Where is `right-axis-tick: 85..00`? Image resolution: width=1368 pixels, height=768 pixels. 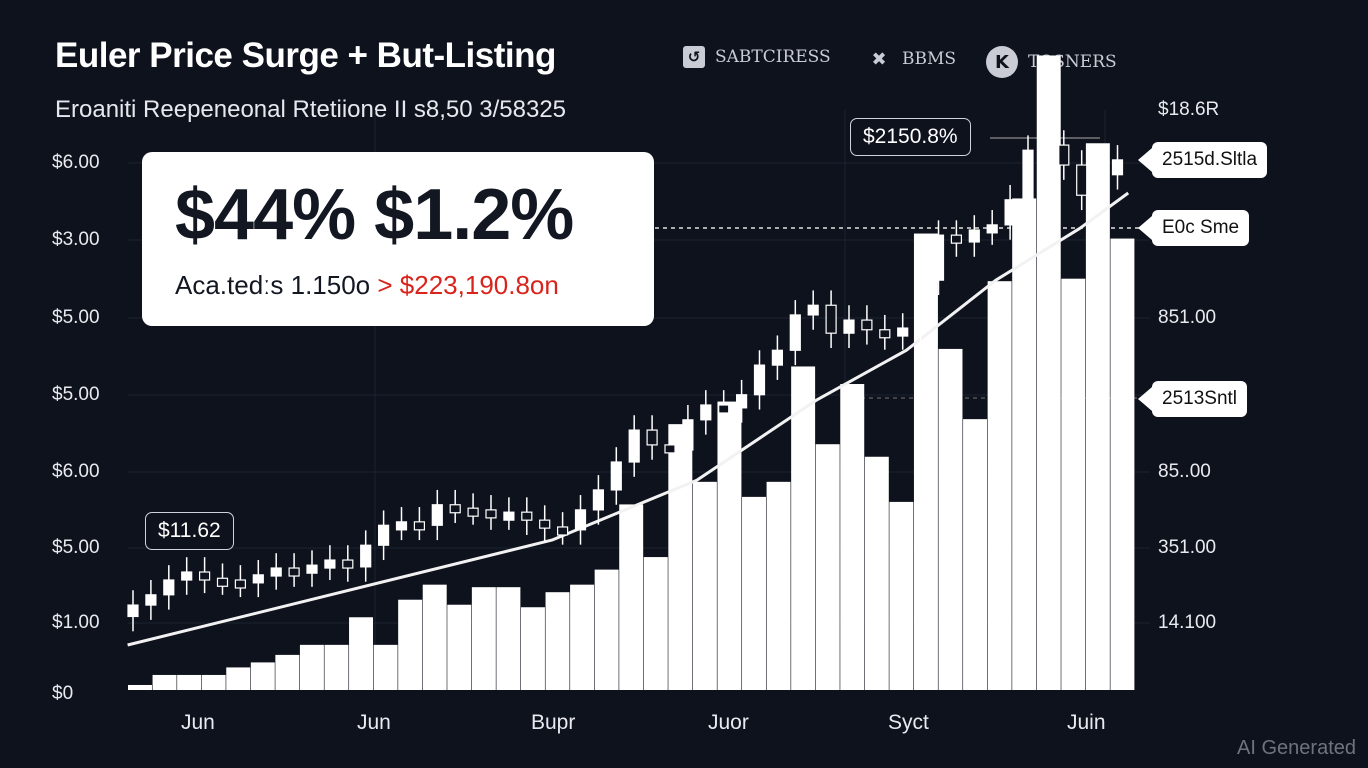 right-axis-tick: 85..00 is located at coordinates (1184, 471).